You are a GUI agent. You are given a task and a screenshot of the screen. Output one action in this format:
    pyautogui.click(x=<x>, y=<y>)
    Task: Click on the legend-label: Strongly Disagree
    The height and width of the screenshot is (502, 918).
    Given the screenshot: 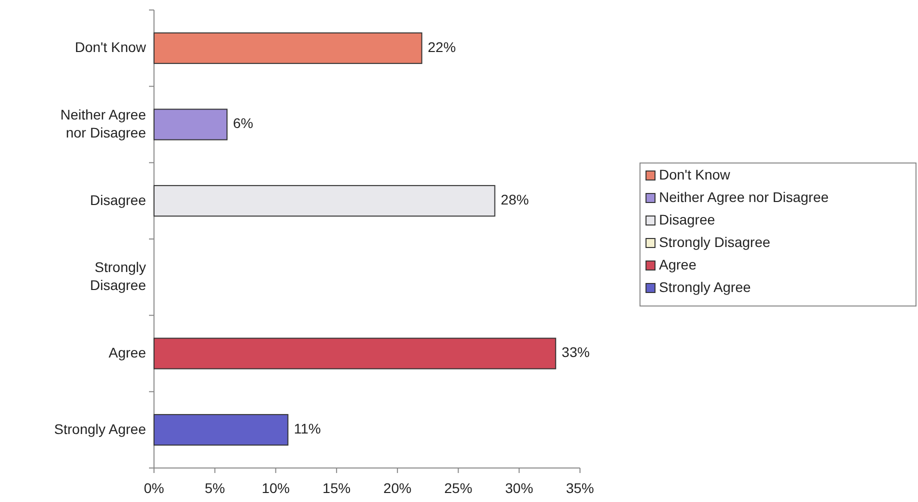 What is the action you would take?
    pyautogui.click(x=714, y=242)
    